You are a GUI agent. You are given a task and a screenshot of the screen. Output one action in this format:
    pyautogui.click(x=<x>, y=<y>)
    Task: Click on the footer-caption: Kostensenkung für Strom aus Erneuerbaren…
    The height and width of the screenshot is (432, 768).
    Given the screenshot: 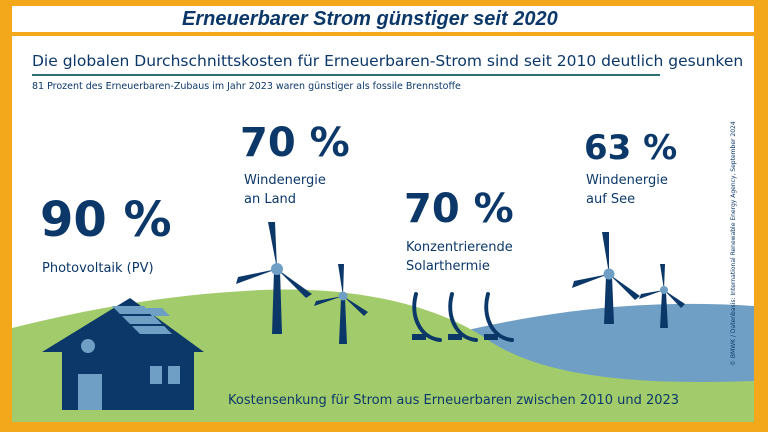 What is the action you would take?
    pyautogui.click(x=454, y=400)
    